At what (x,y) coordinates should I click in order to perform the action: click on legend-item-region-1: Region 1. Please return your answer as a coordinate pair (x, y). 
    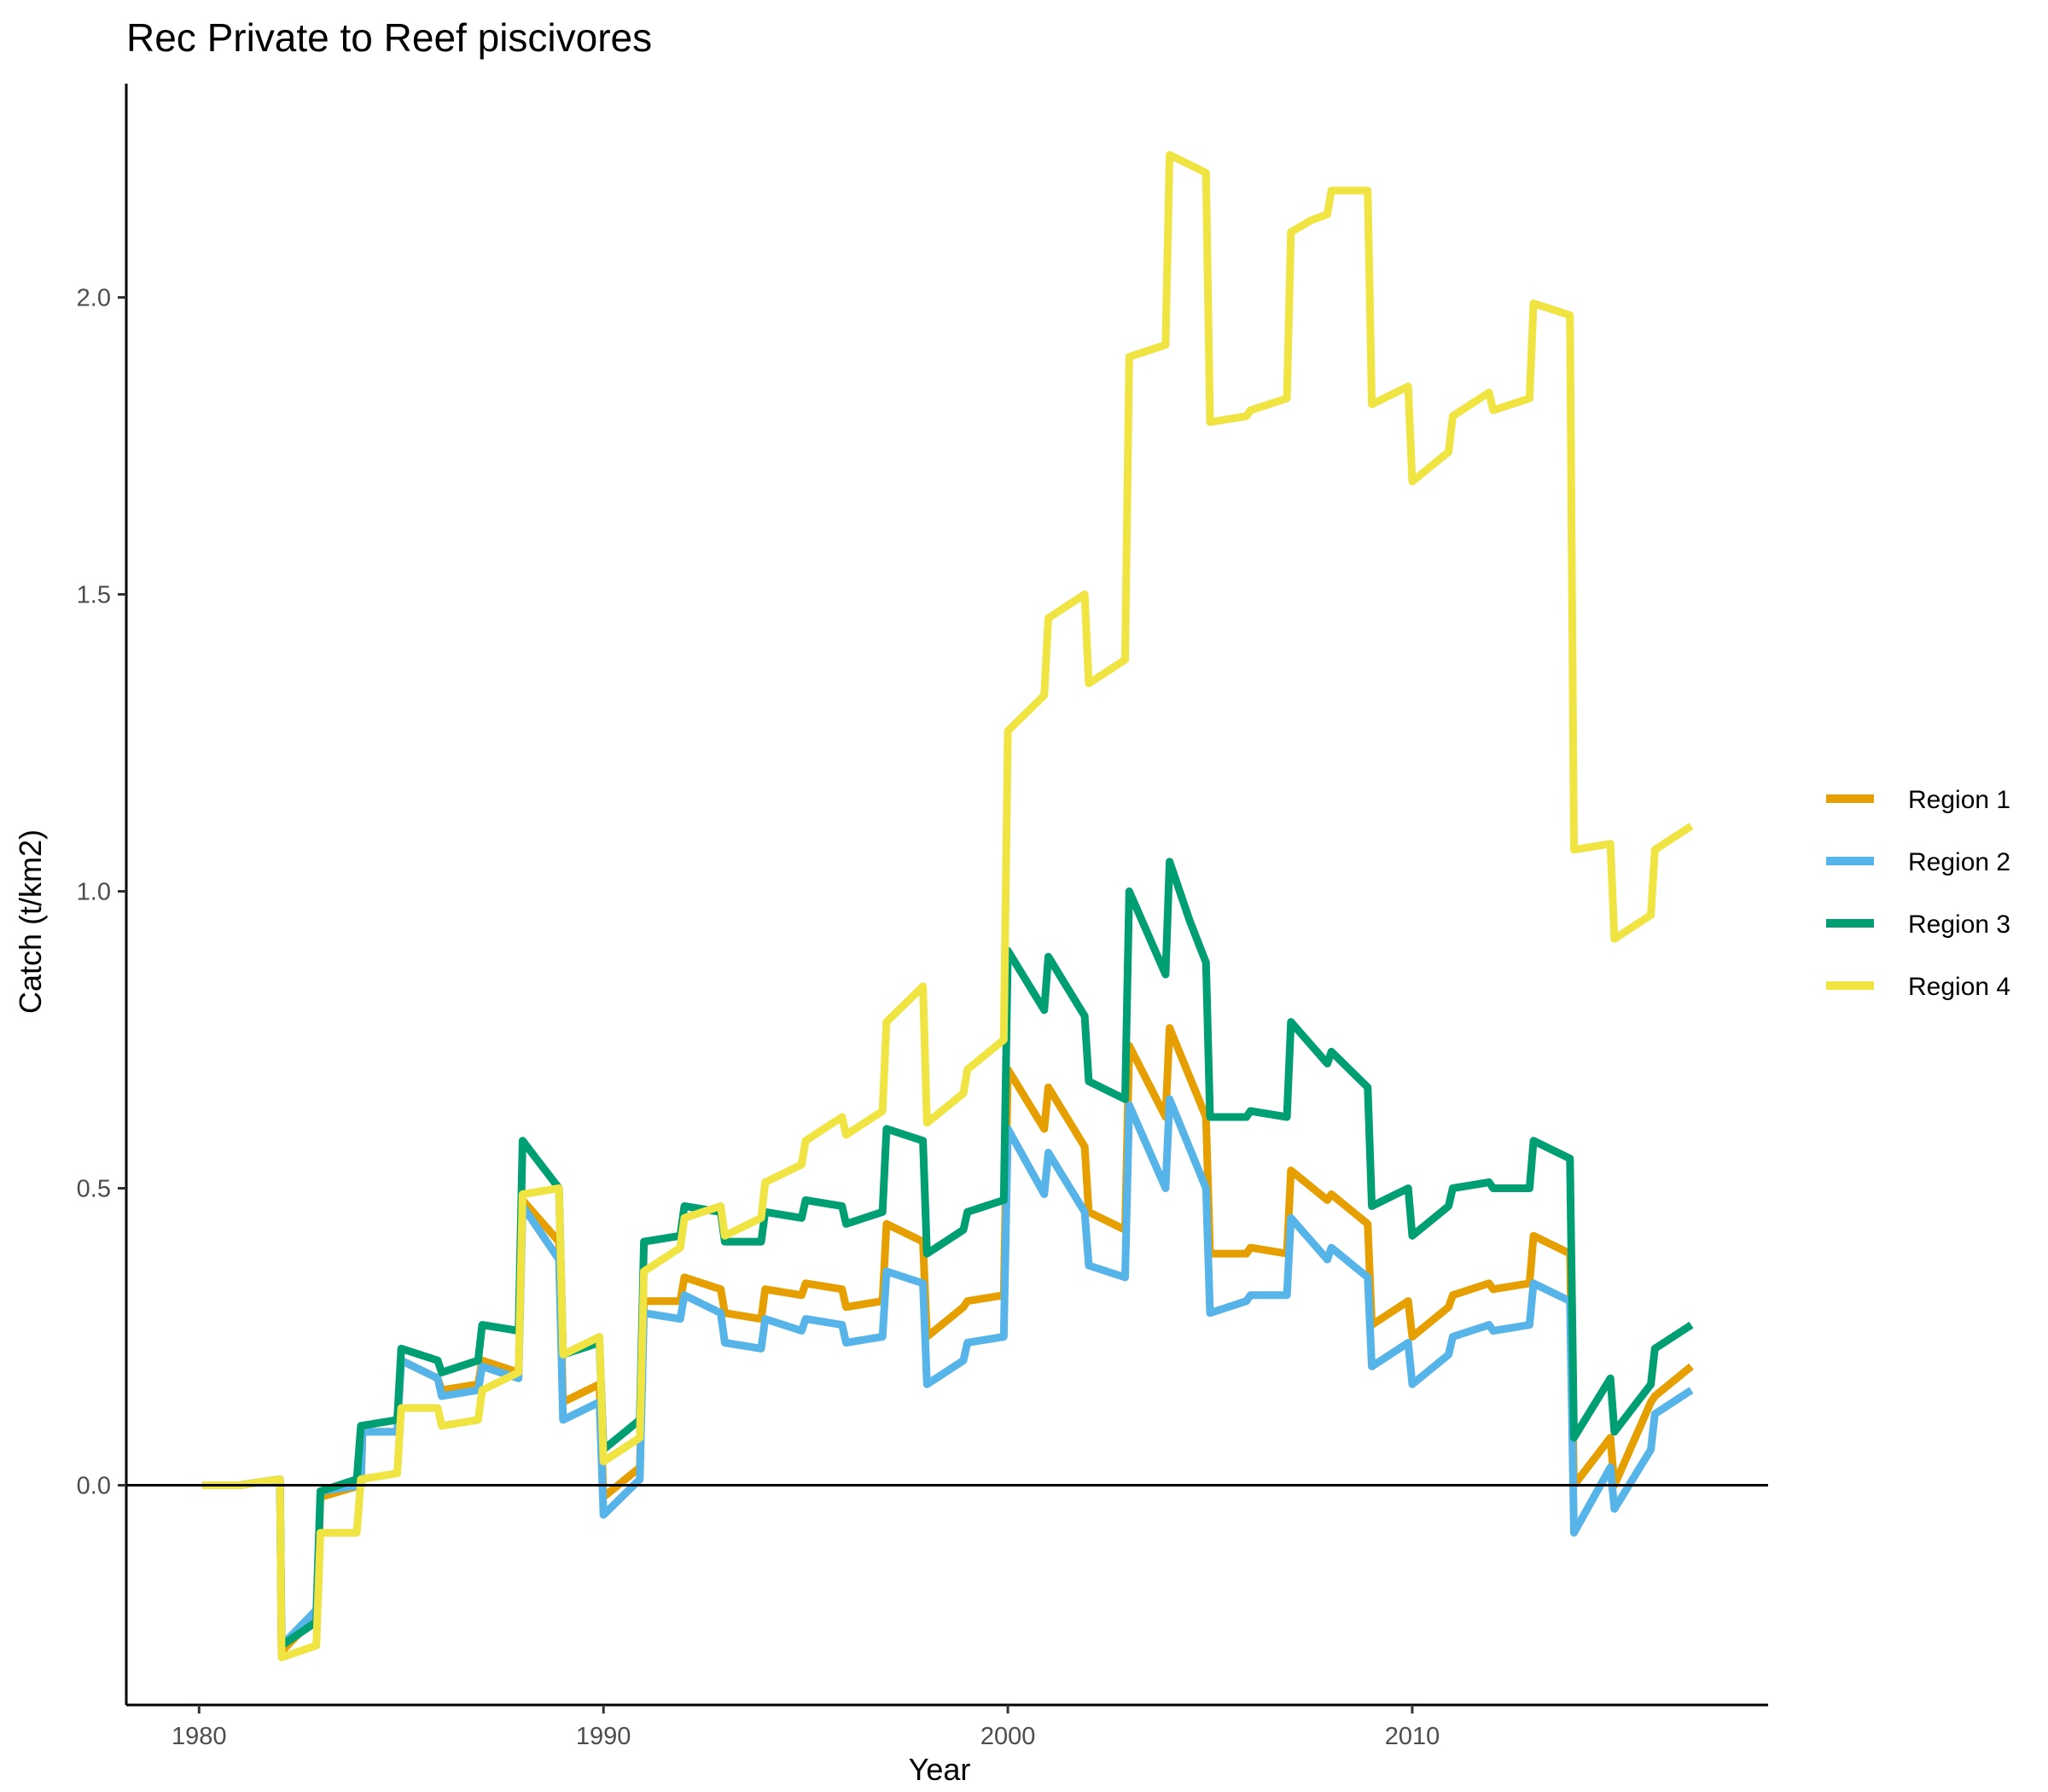
    Looking at the image, I should click on (1918, 800).